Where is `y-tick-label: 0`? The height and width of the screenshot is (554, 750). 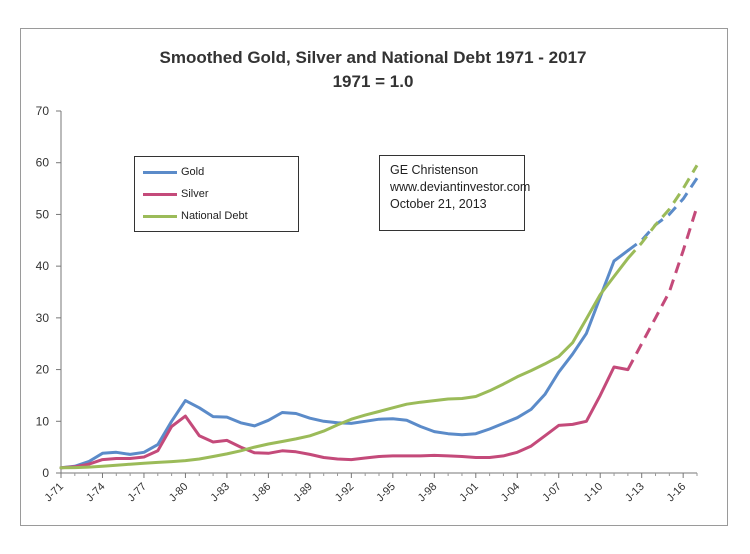
y-tick-label: 0 is located at coordinates (45, 473).